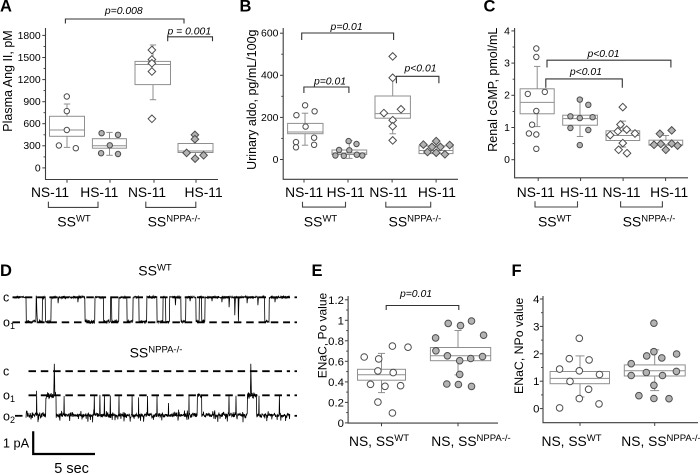 The height and width of the screenshot is (475, 700). What do you see at coordinates (519, 345) in the screenshot?
I see `svg-text: ENaC, NPo value` at bounding box center [519, 345].